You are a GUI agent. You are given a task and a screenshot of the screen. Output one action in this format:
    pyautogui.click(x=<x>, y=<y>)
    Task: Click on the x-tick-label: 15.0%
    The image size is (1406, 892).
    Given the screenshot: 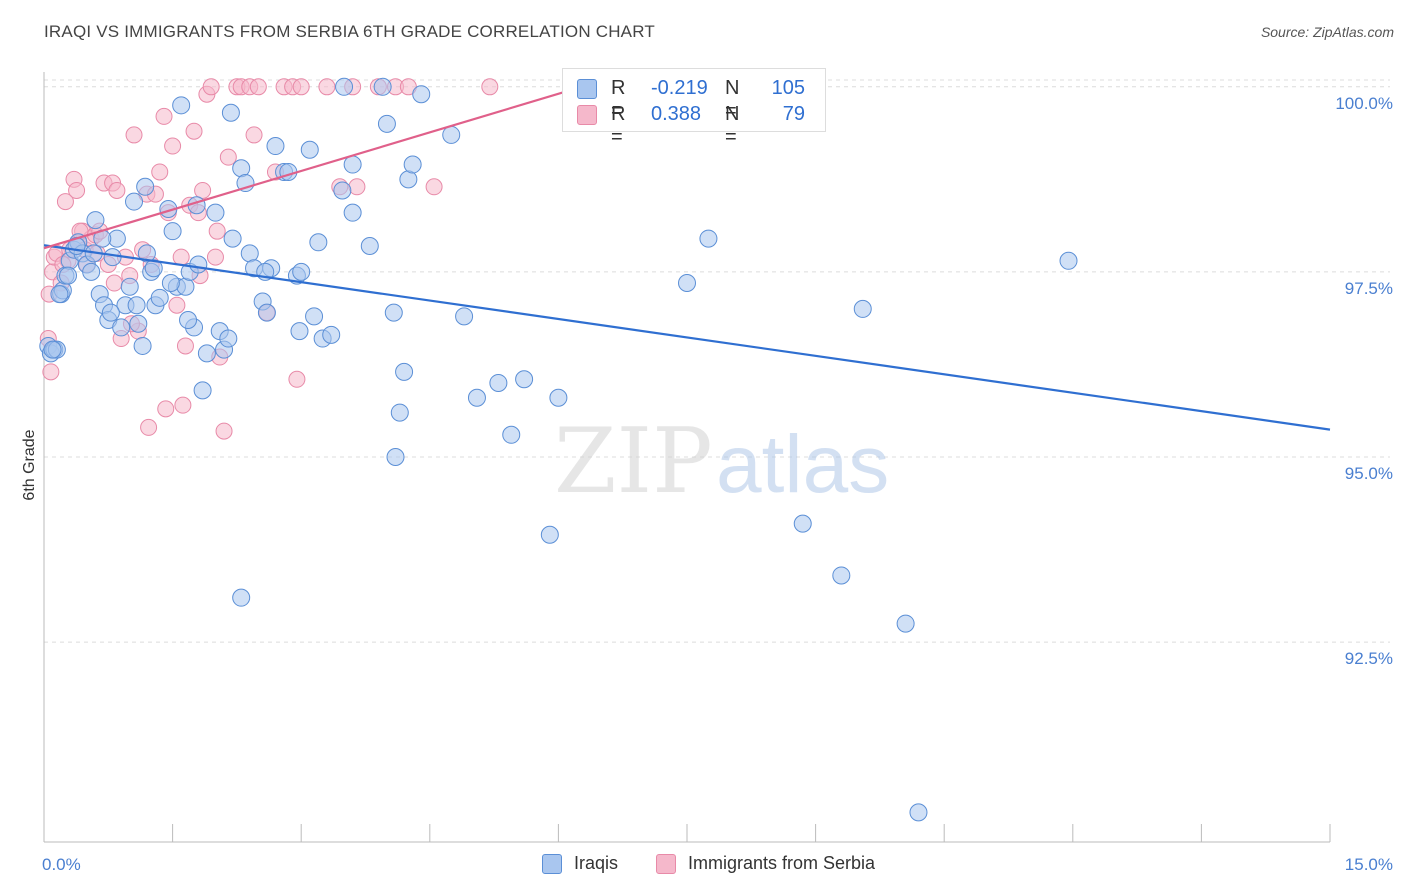 What is the action you would take?
    pyautogui.click(x=1369, y=864)
    